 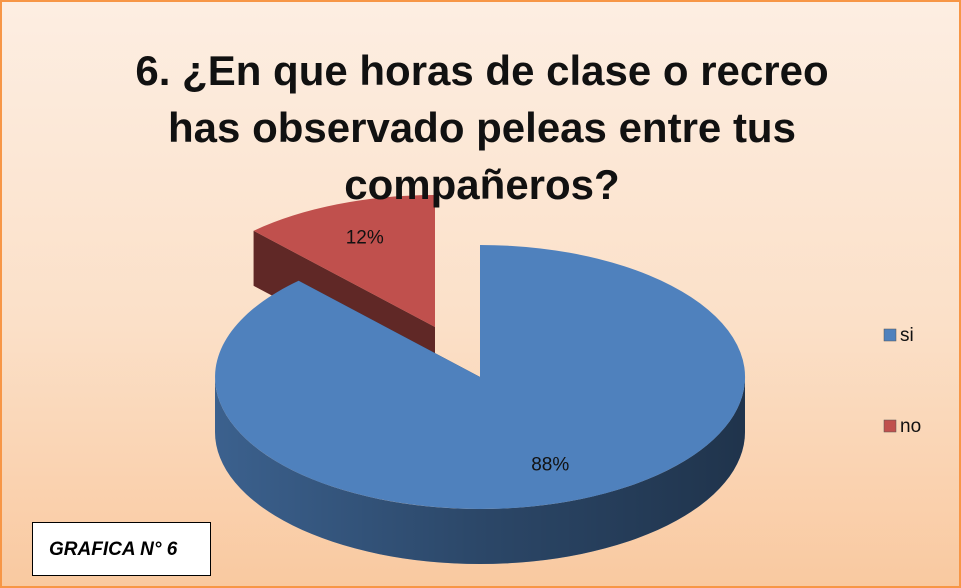 I want to click on annotation: GRAFICA N° 6, so click(x=121, y=549).